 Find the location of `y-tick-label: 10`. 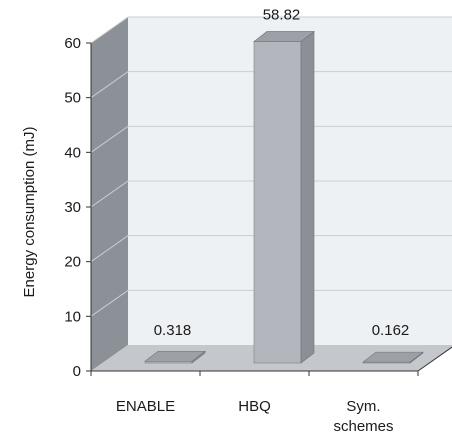

y-tick-label: 10 is located at coordinates (72, 316).